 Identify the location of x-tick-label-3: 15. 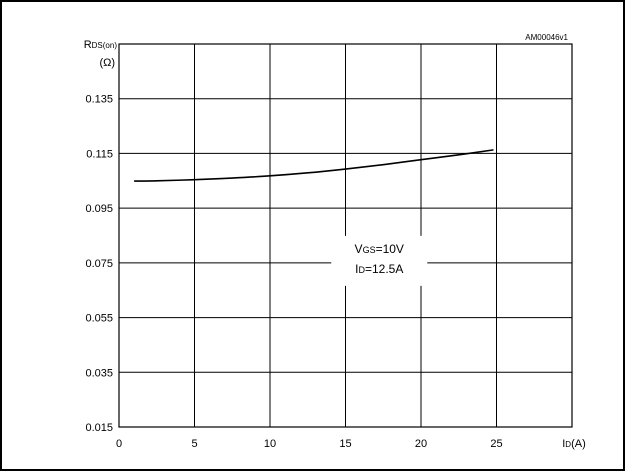
(345, 444).